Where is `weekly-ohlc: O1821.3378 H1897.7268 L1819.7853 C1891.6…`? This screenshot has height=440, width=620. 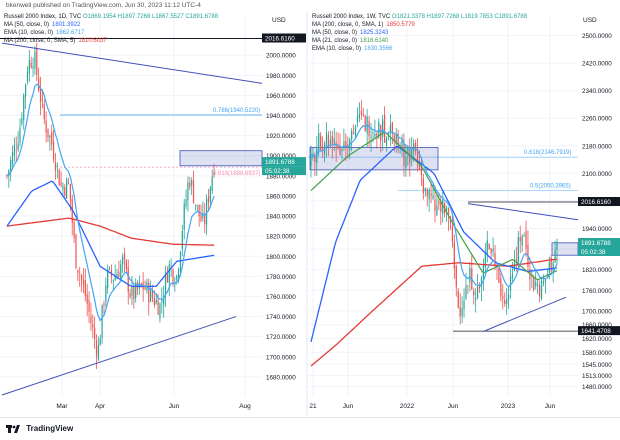 weekly-ohlc: O1821.3378 H1897.7268 L1819.7853 C1891.6… is located at coordinates (459, 17).